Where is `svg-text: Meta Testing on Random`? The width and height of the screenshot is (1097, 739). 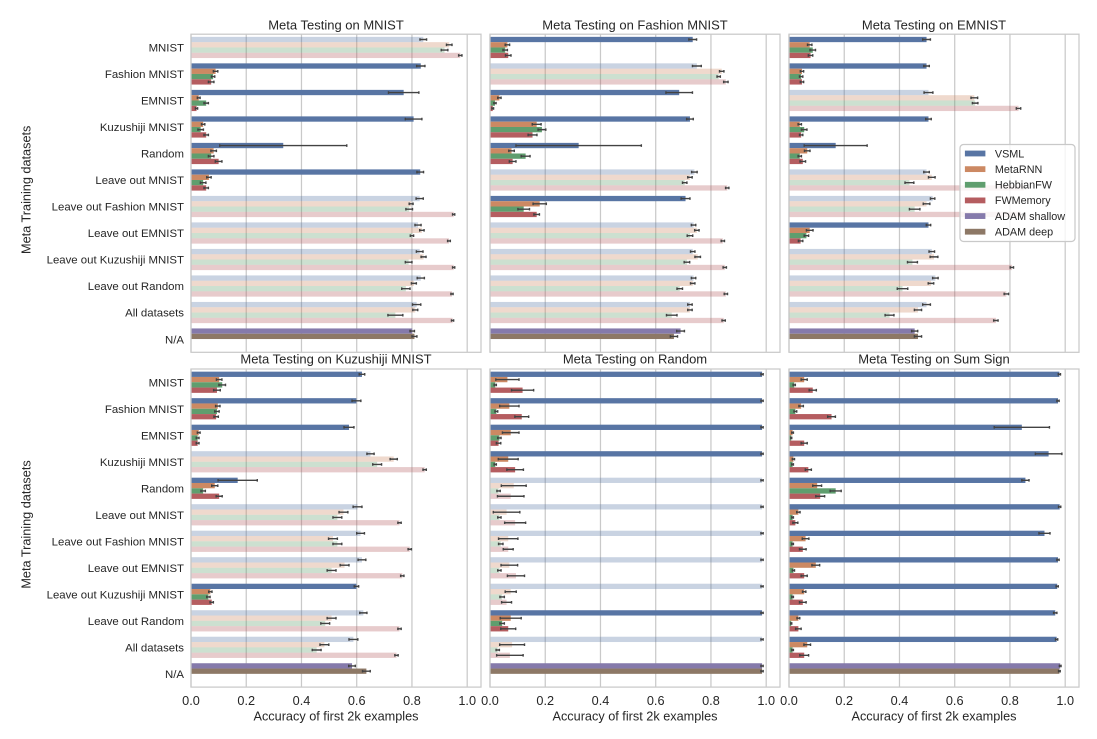
svg-text: Meta Testing on Random is located at coordinates (635, 358).